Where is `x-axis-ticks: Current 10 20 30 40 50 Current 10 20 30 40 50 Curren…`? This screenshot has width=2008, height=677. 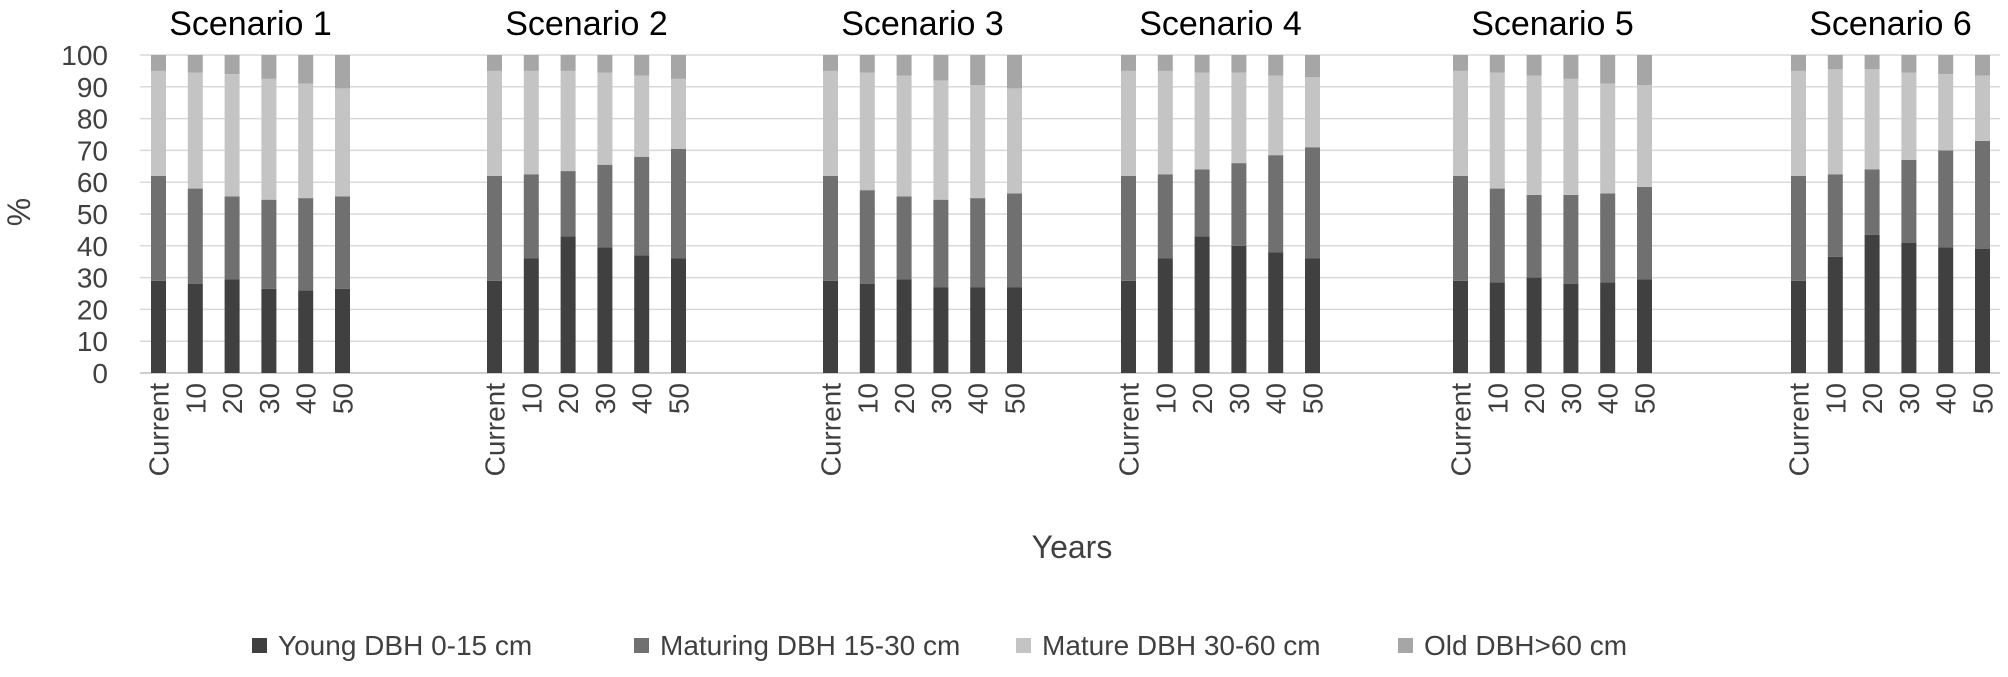
x-axis-ticks: Current 10 20 30 40 50 Current 10 20 30 40 50 Curren… is located at coordinates (1071, 430).